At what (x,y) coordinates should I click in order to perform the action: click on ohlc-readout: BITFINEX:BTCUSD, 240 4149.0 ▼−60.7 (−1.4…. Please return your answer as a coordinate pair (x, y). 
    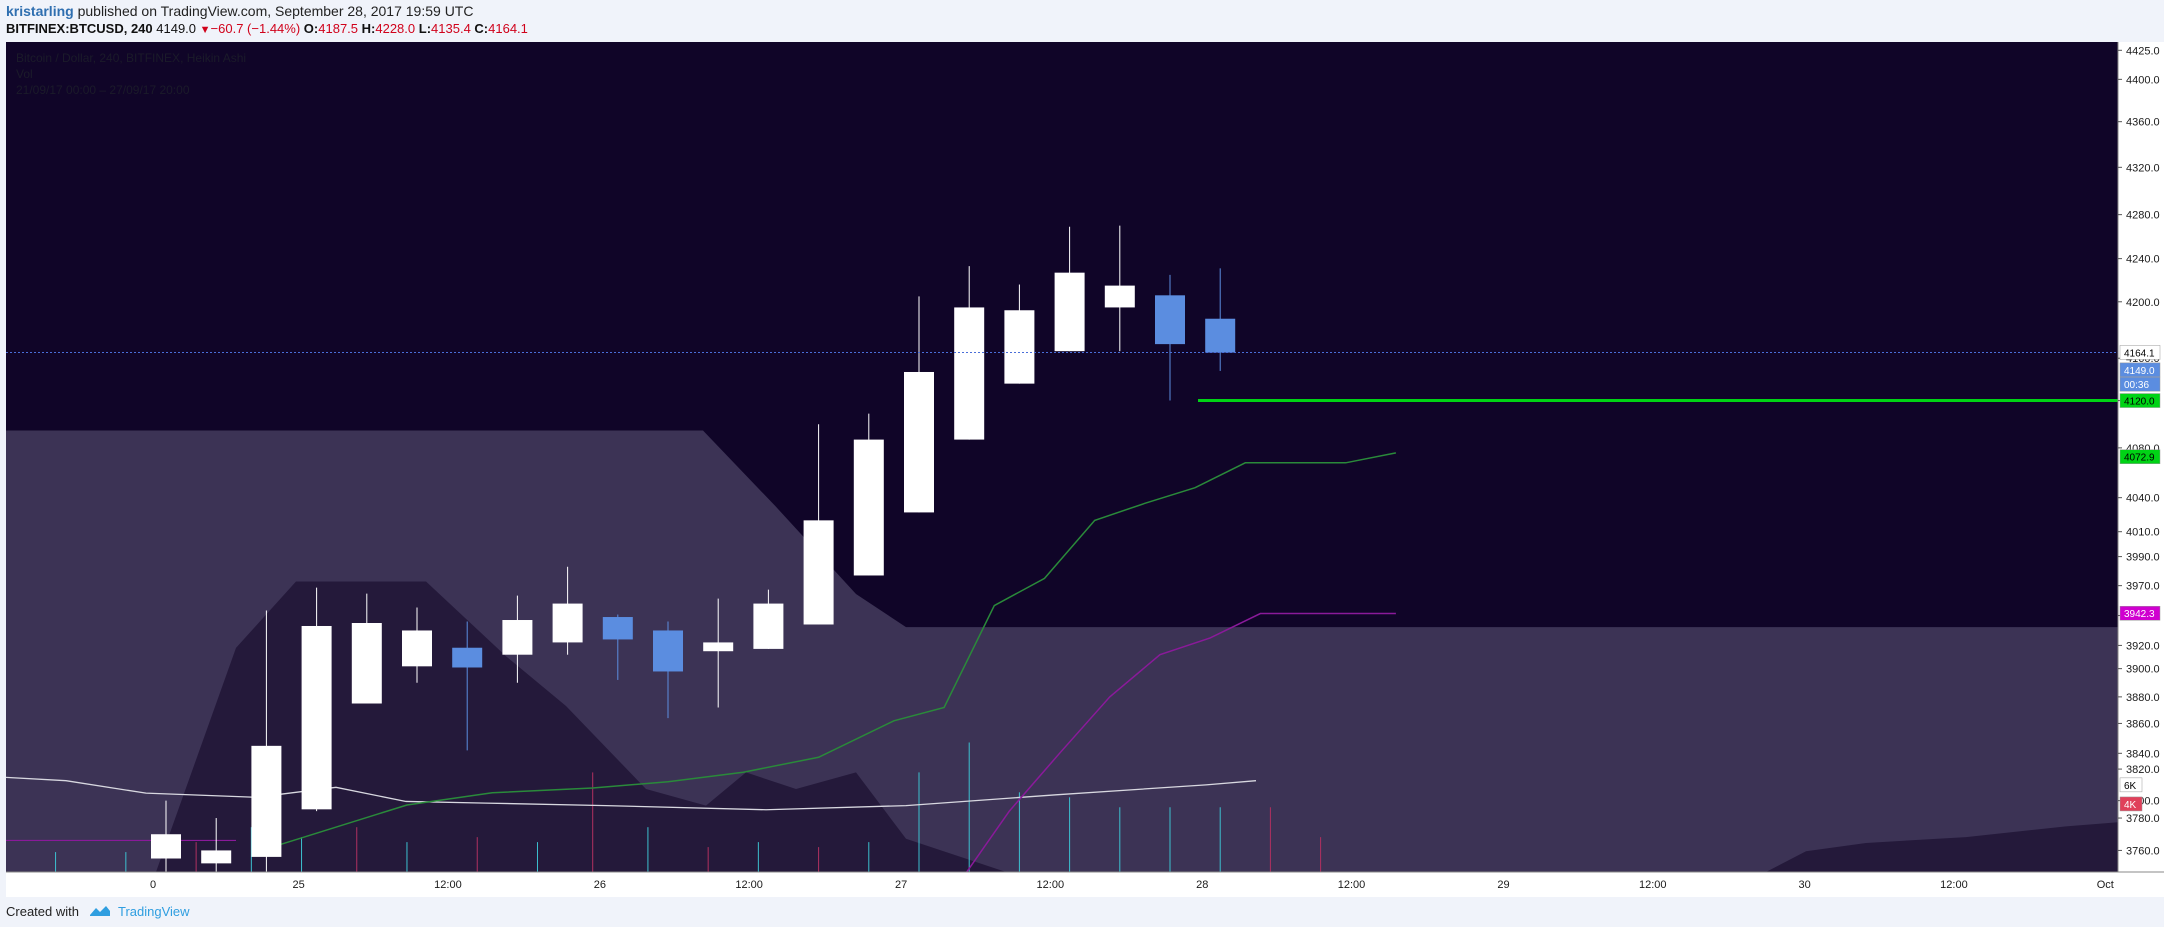
    Looking at the image, I should click on (267, 28).